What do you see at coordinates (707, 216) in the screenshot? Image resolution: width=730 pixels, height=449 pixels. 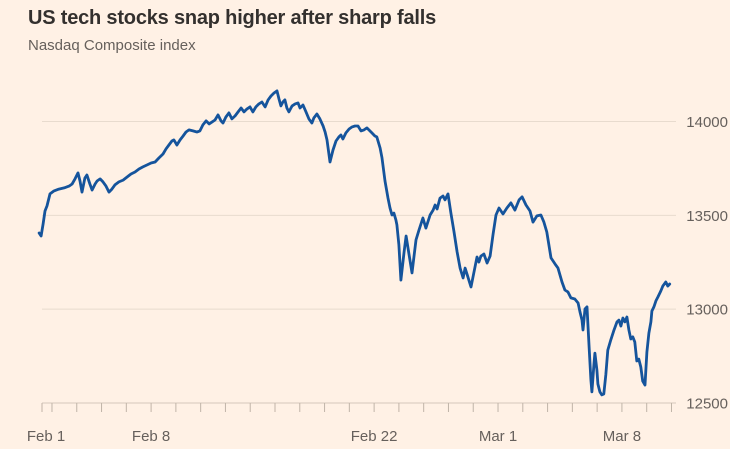 I see `y-axis-label-13500: 13500` at bounding box center [707, 216].